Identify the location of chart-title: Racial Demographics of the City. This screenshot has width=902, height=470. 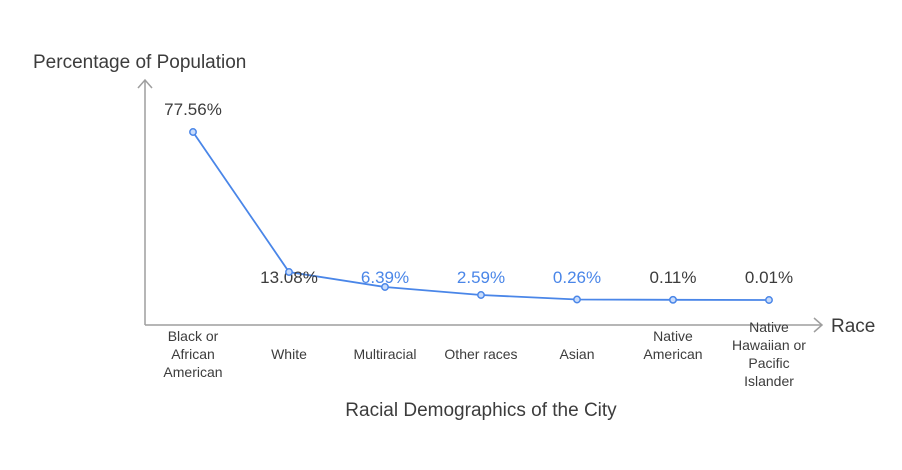
(481, 410).